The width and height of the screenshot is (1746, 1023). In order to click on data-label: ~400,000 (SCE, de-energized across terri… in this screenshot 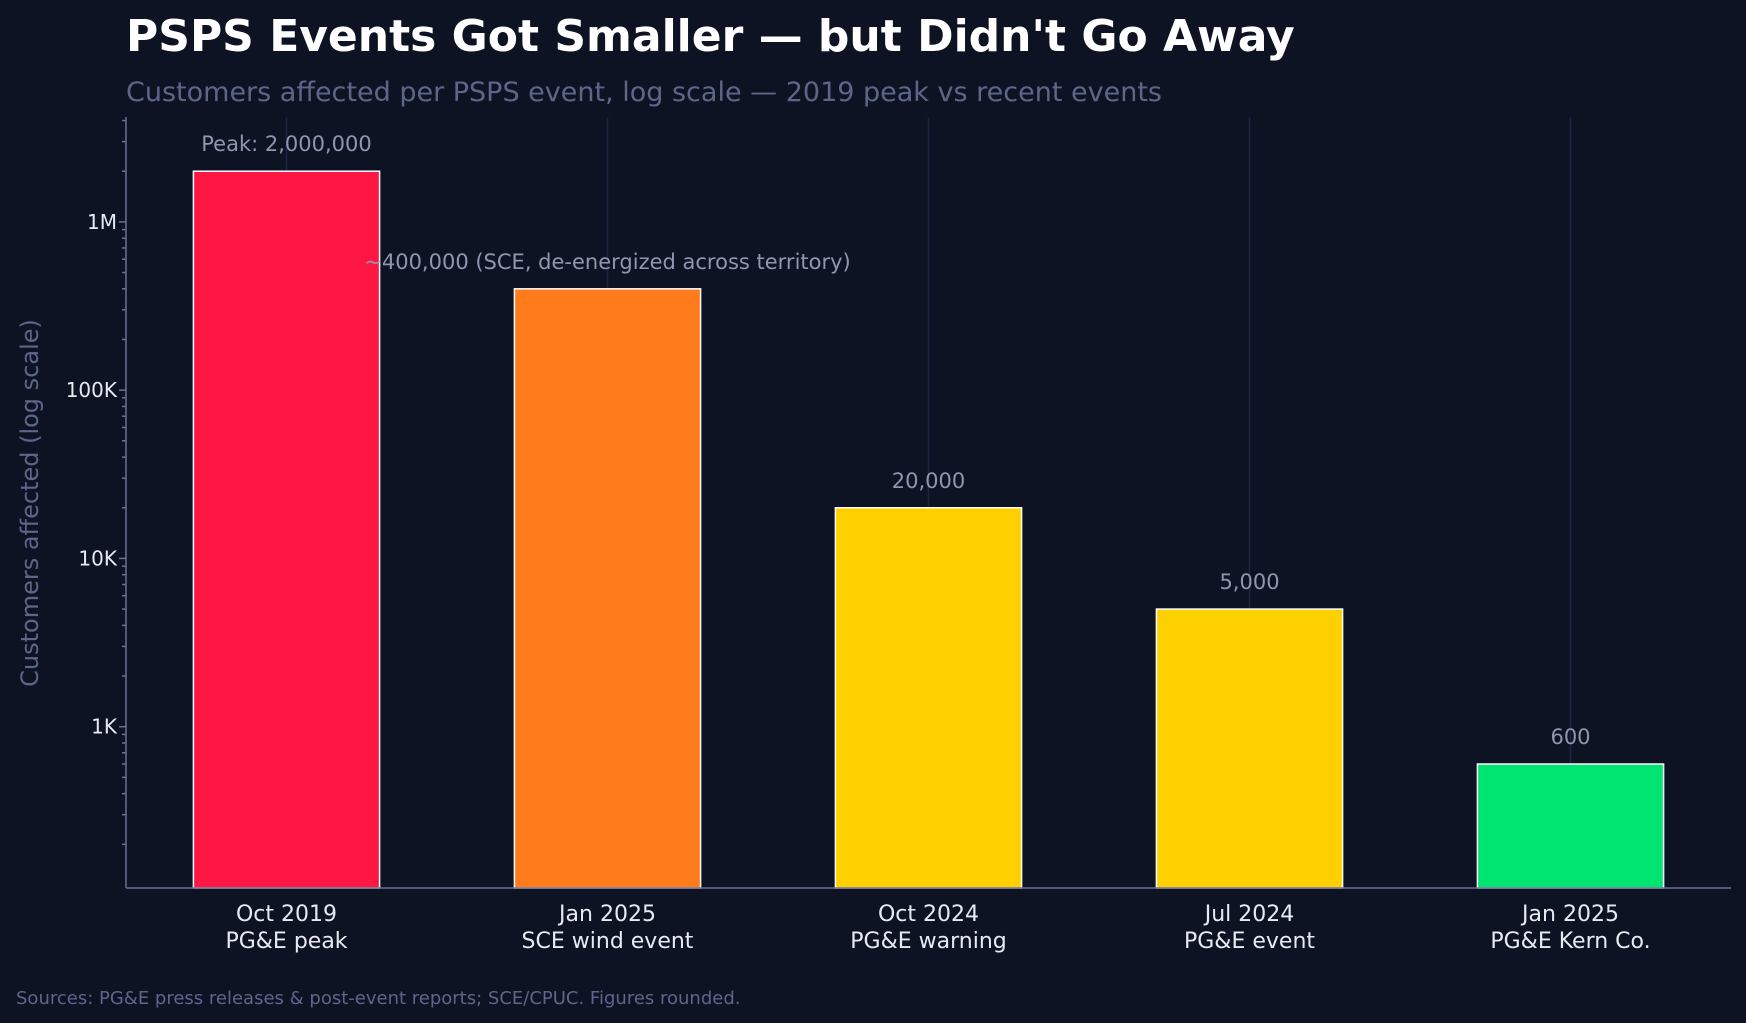, I will do `click(607, 262)`.